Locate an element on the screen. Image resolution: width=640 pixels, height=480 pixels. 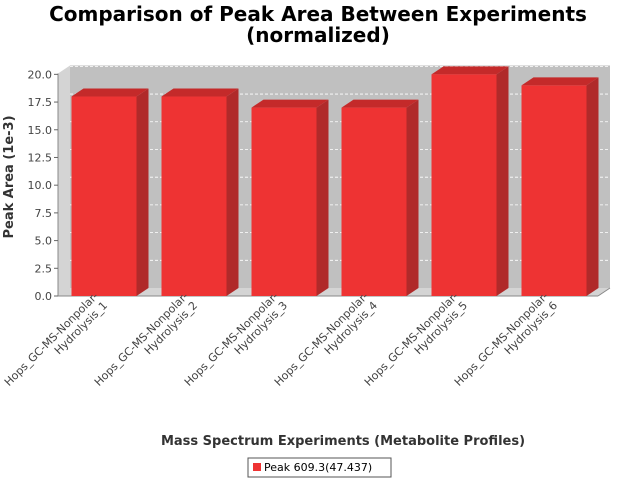
y-axis: 0.0 2.5 5.0 7.5 10.0 12.5 15.0 17.5 20.0 is located at coordinates (43, 185).